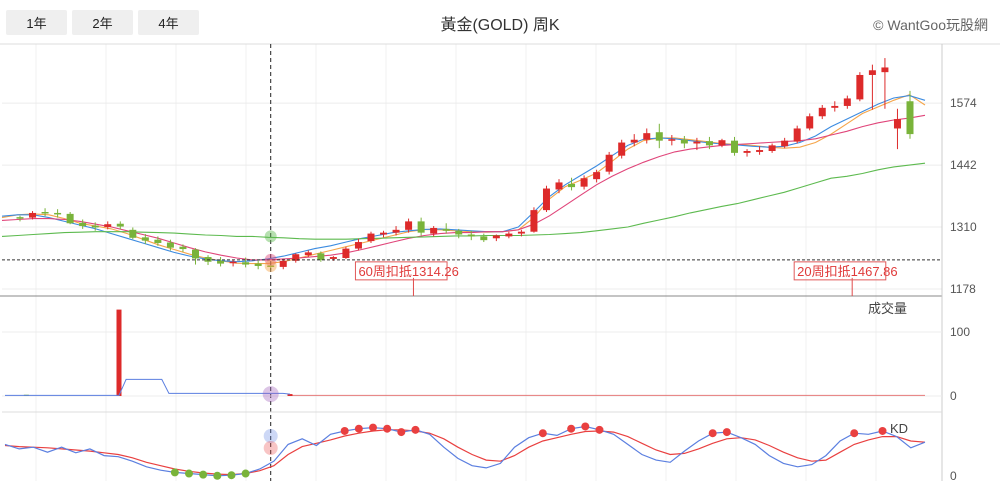 The height and width of the screenshot is (481, 1000). I want to click on volume-crosshair-marker, so click(270, 394).